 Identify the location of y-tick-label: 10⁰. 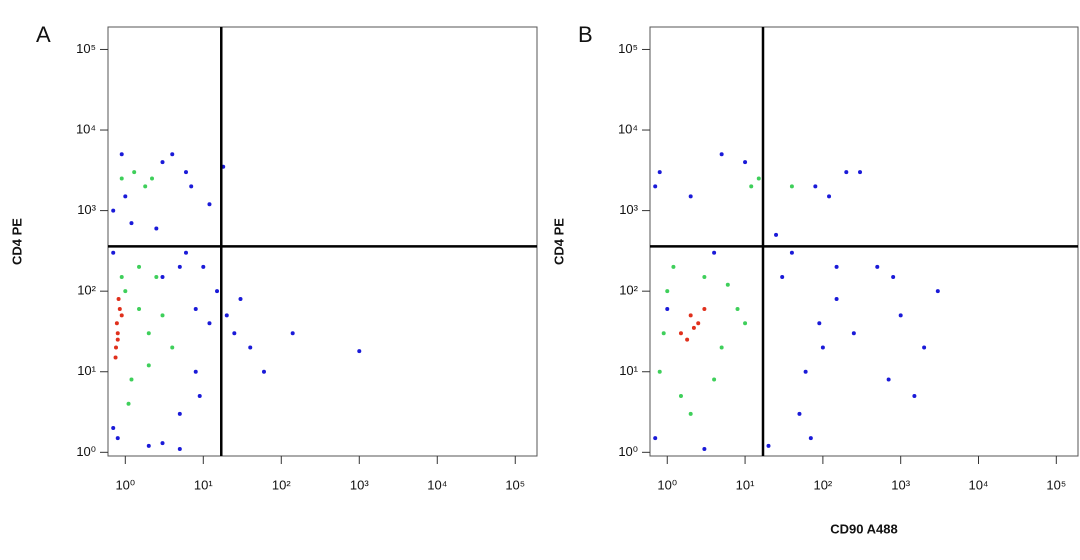
(628, 451).